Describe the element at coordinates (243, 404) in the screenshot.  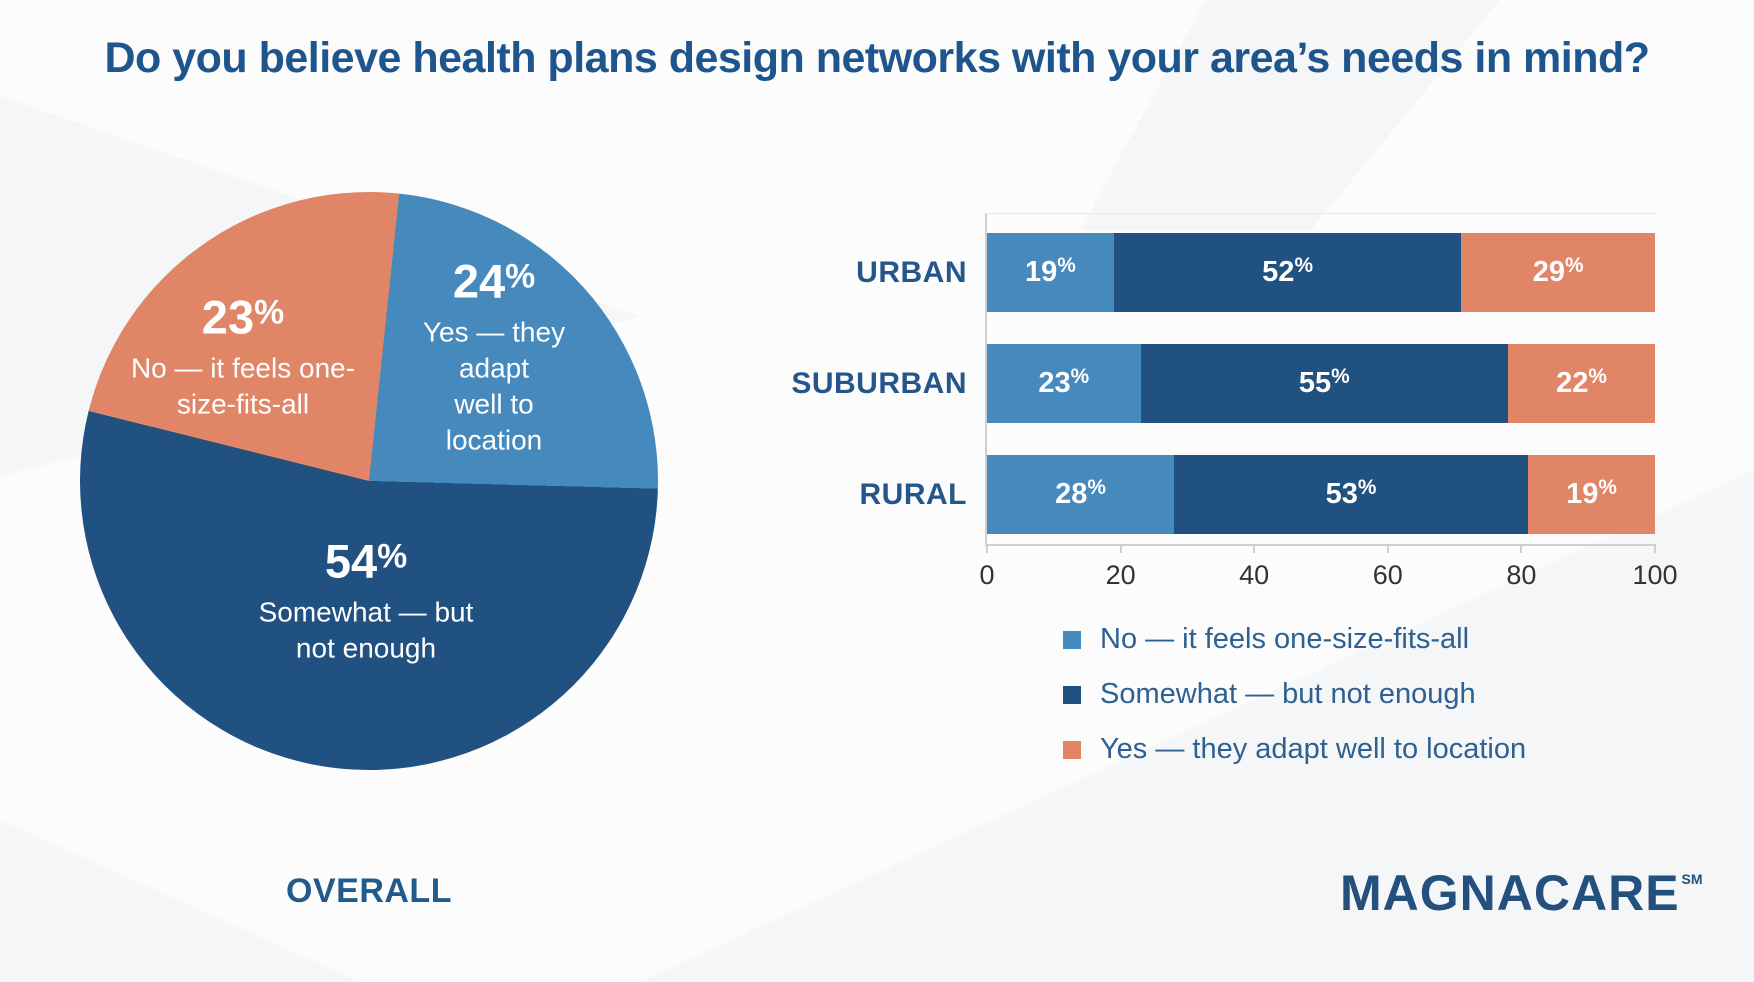
I see `pie-label-text: size-fits-all` at that location.